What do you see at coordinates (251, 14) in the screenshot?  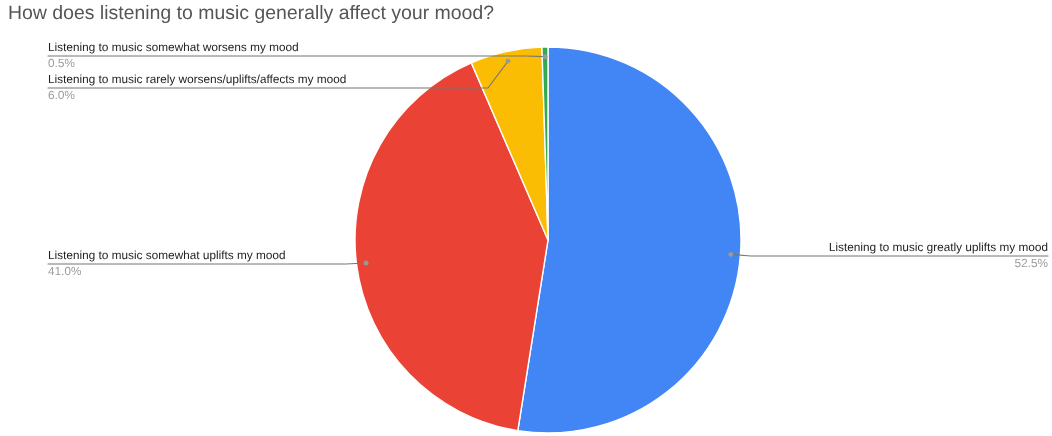 I see `chart-title: How does listening to music generally affect your mood?` at bounding box center [251, 14].